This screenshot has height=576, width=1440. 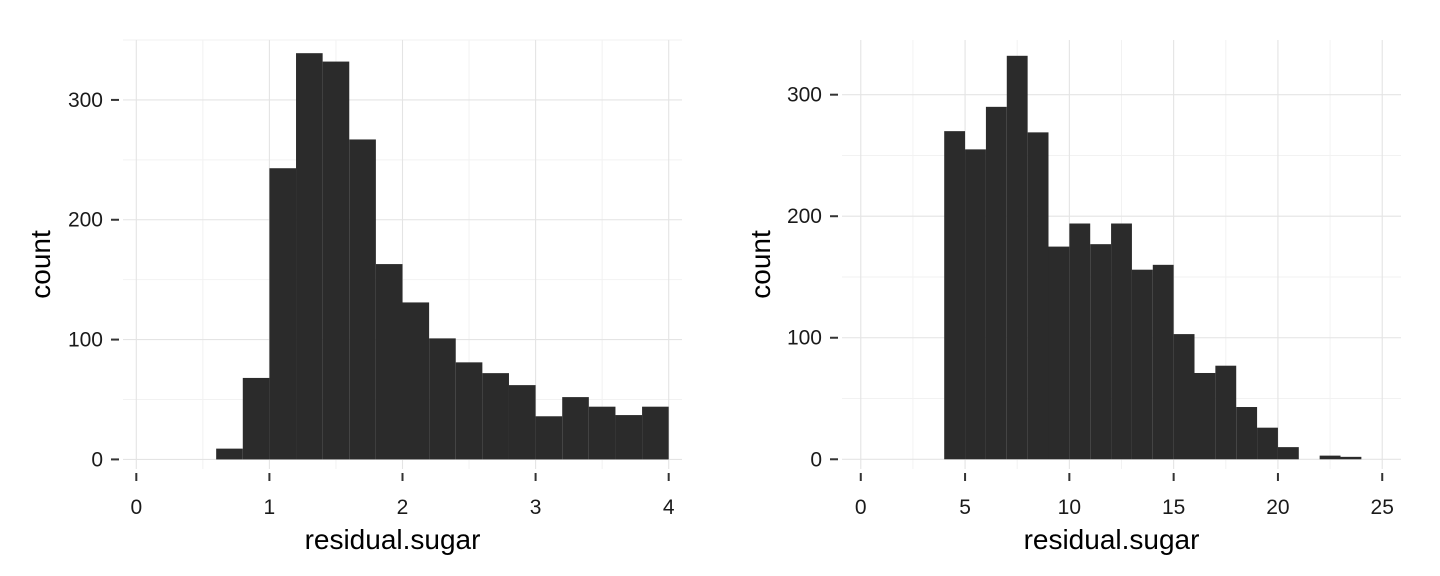 I want to click on x-tick-label: 5, so click(x=965, y=507).